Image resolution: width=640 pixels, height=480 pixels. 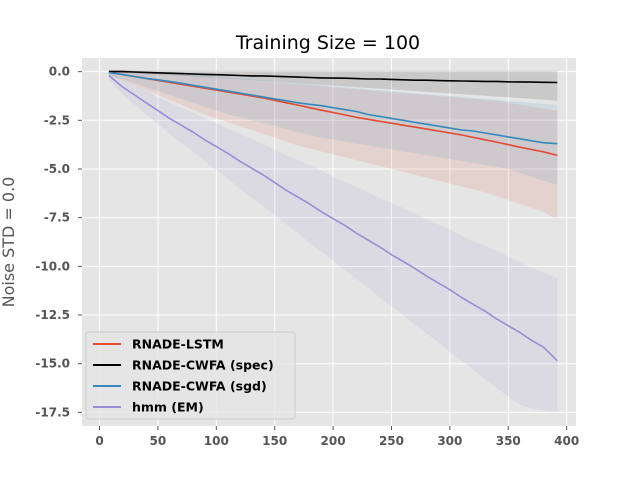 What do you see at coordinates (52, 315) in the screenshot?
I see `y-tick-label: -12.5` at bounding box center [52, 315].